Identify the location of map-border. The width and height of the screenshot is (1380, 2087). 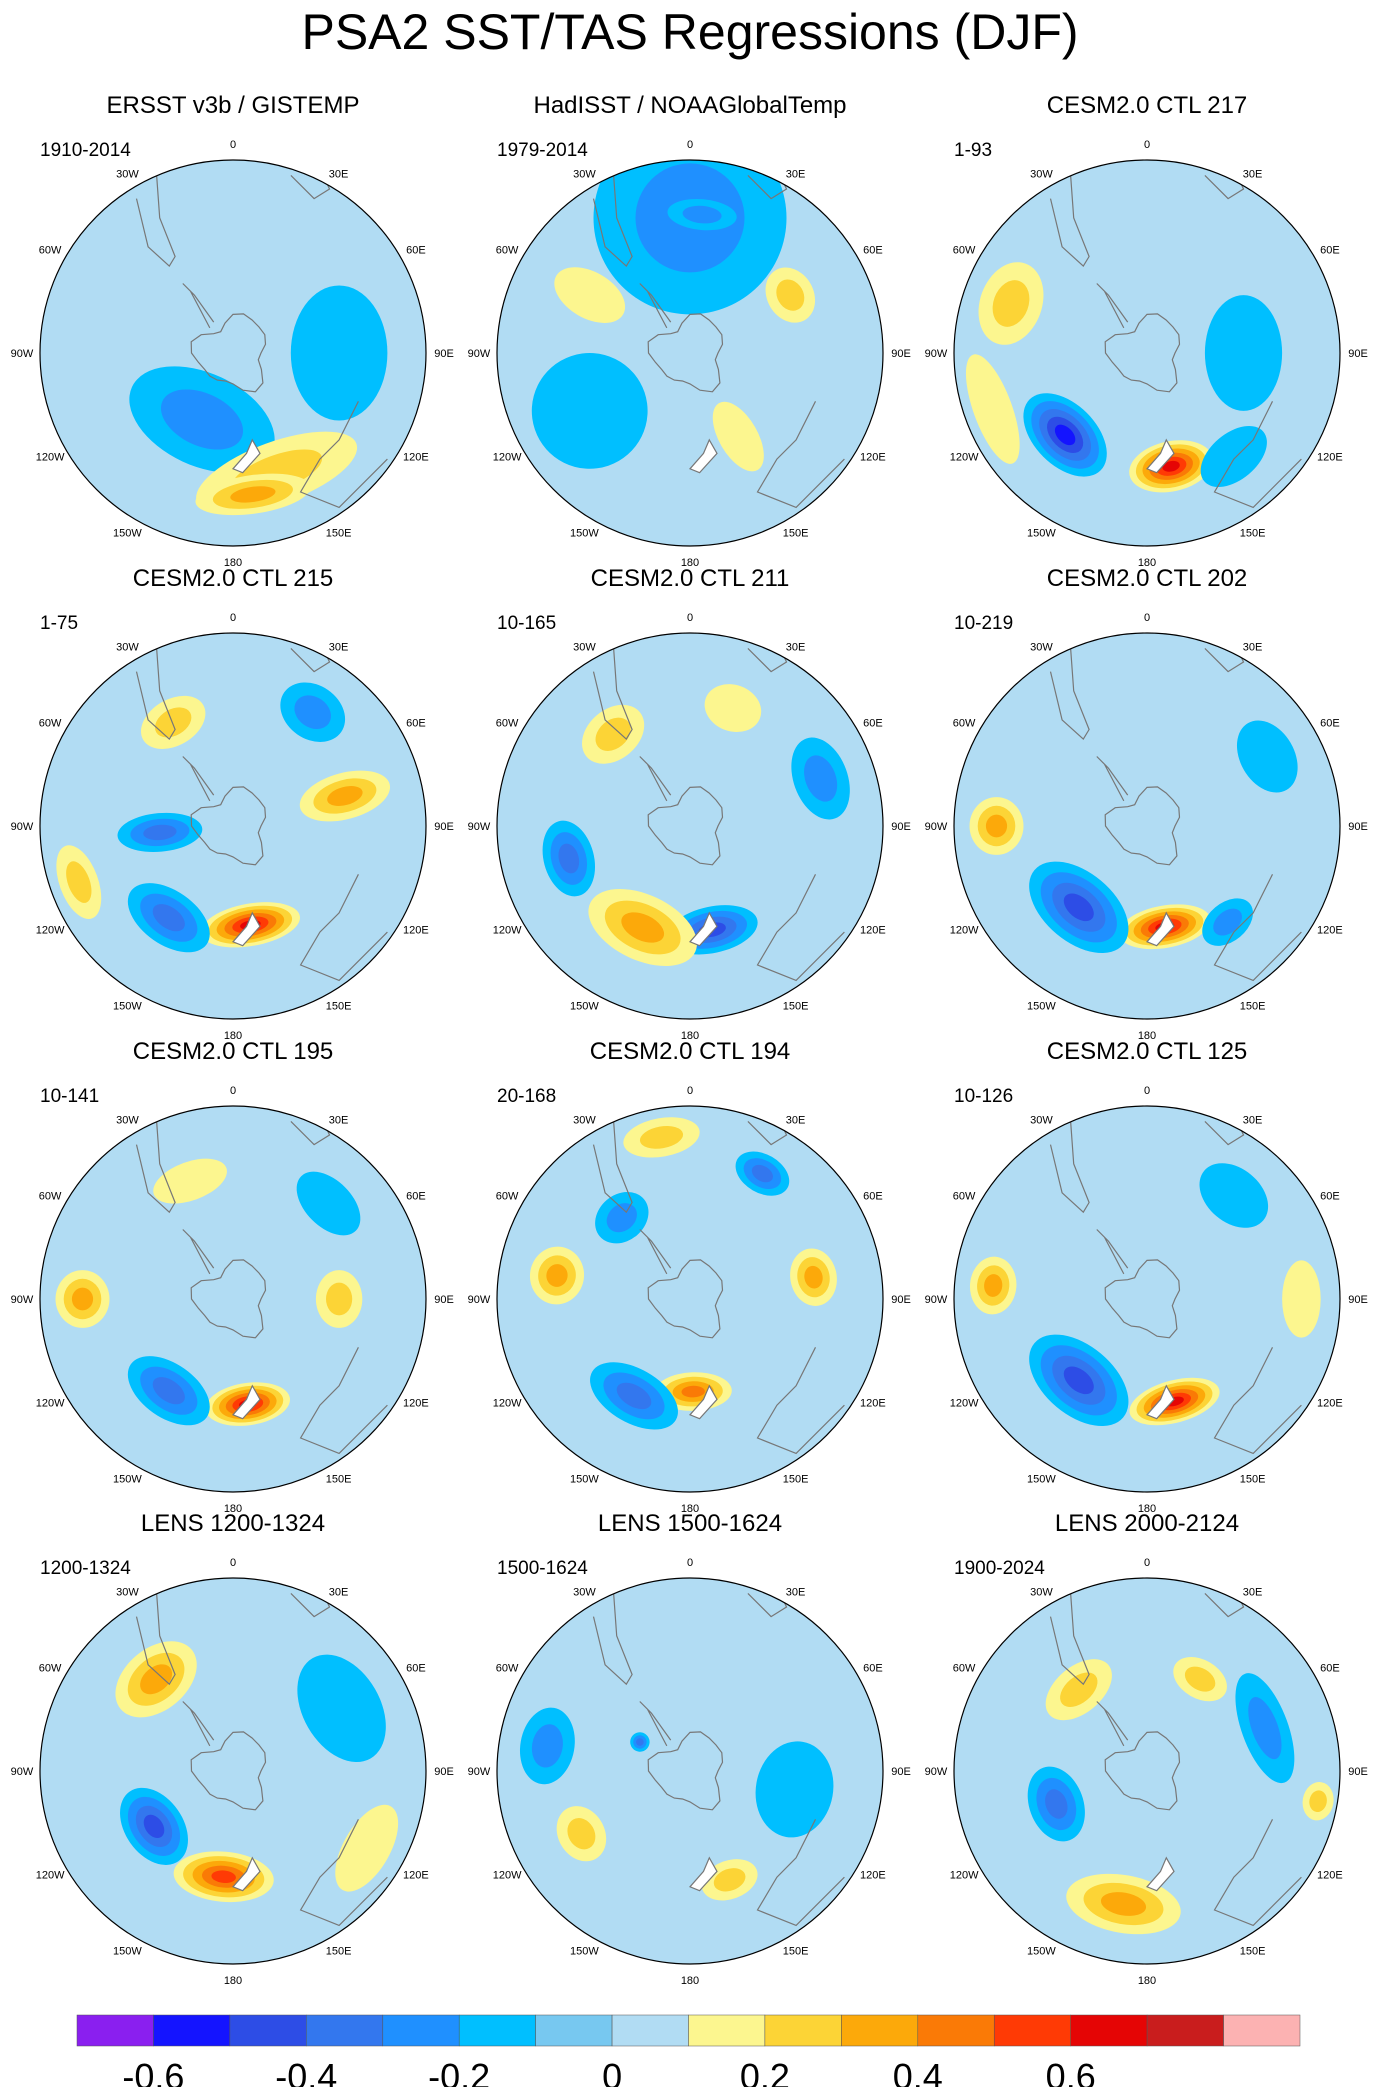
(233, 353).